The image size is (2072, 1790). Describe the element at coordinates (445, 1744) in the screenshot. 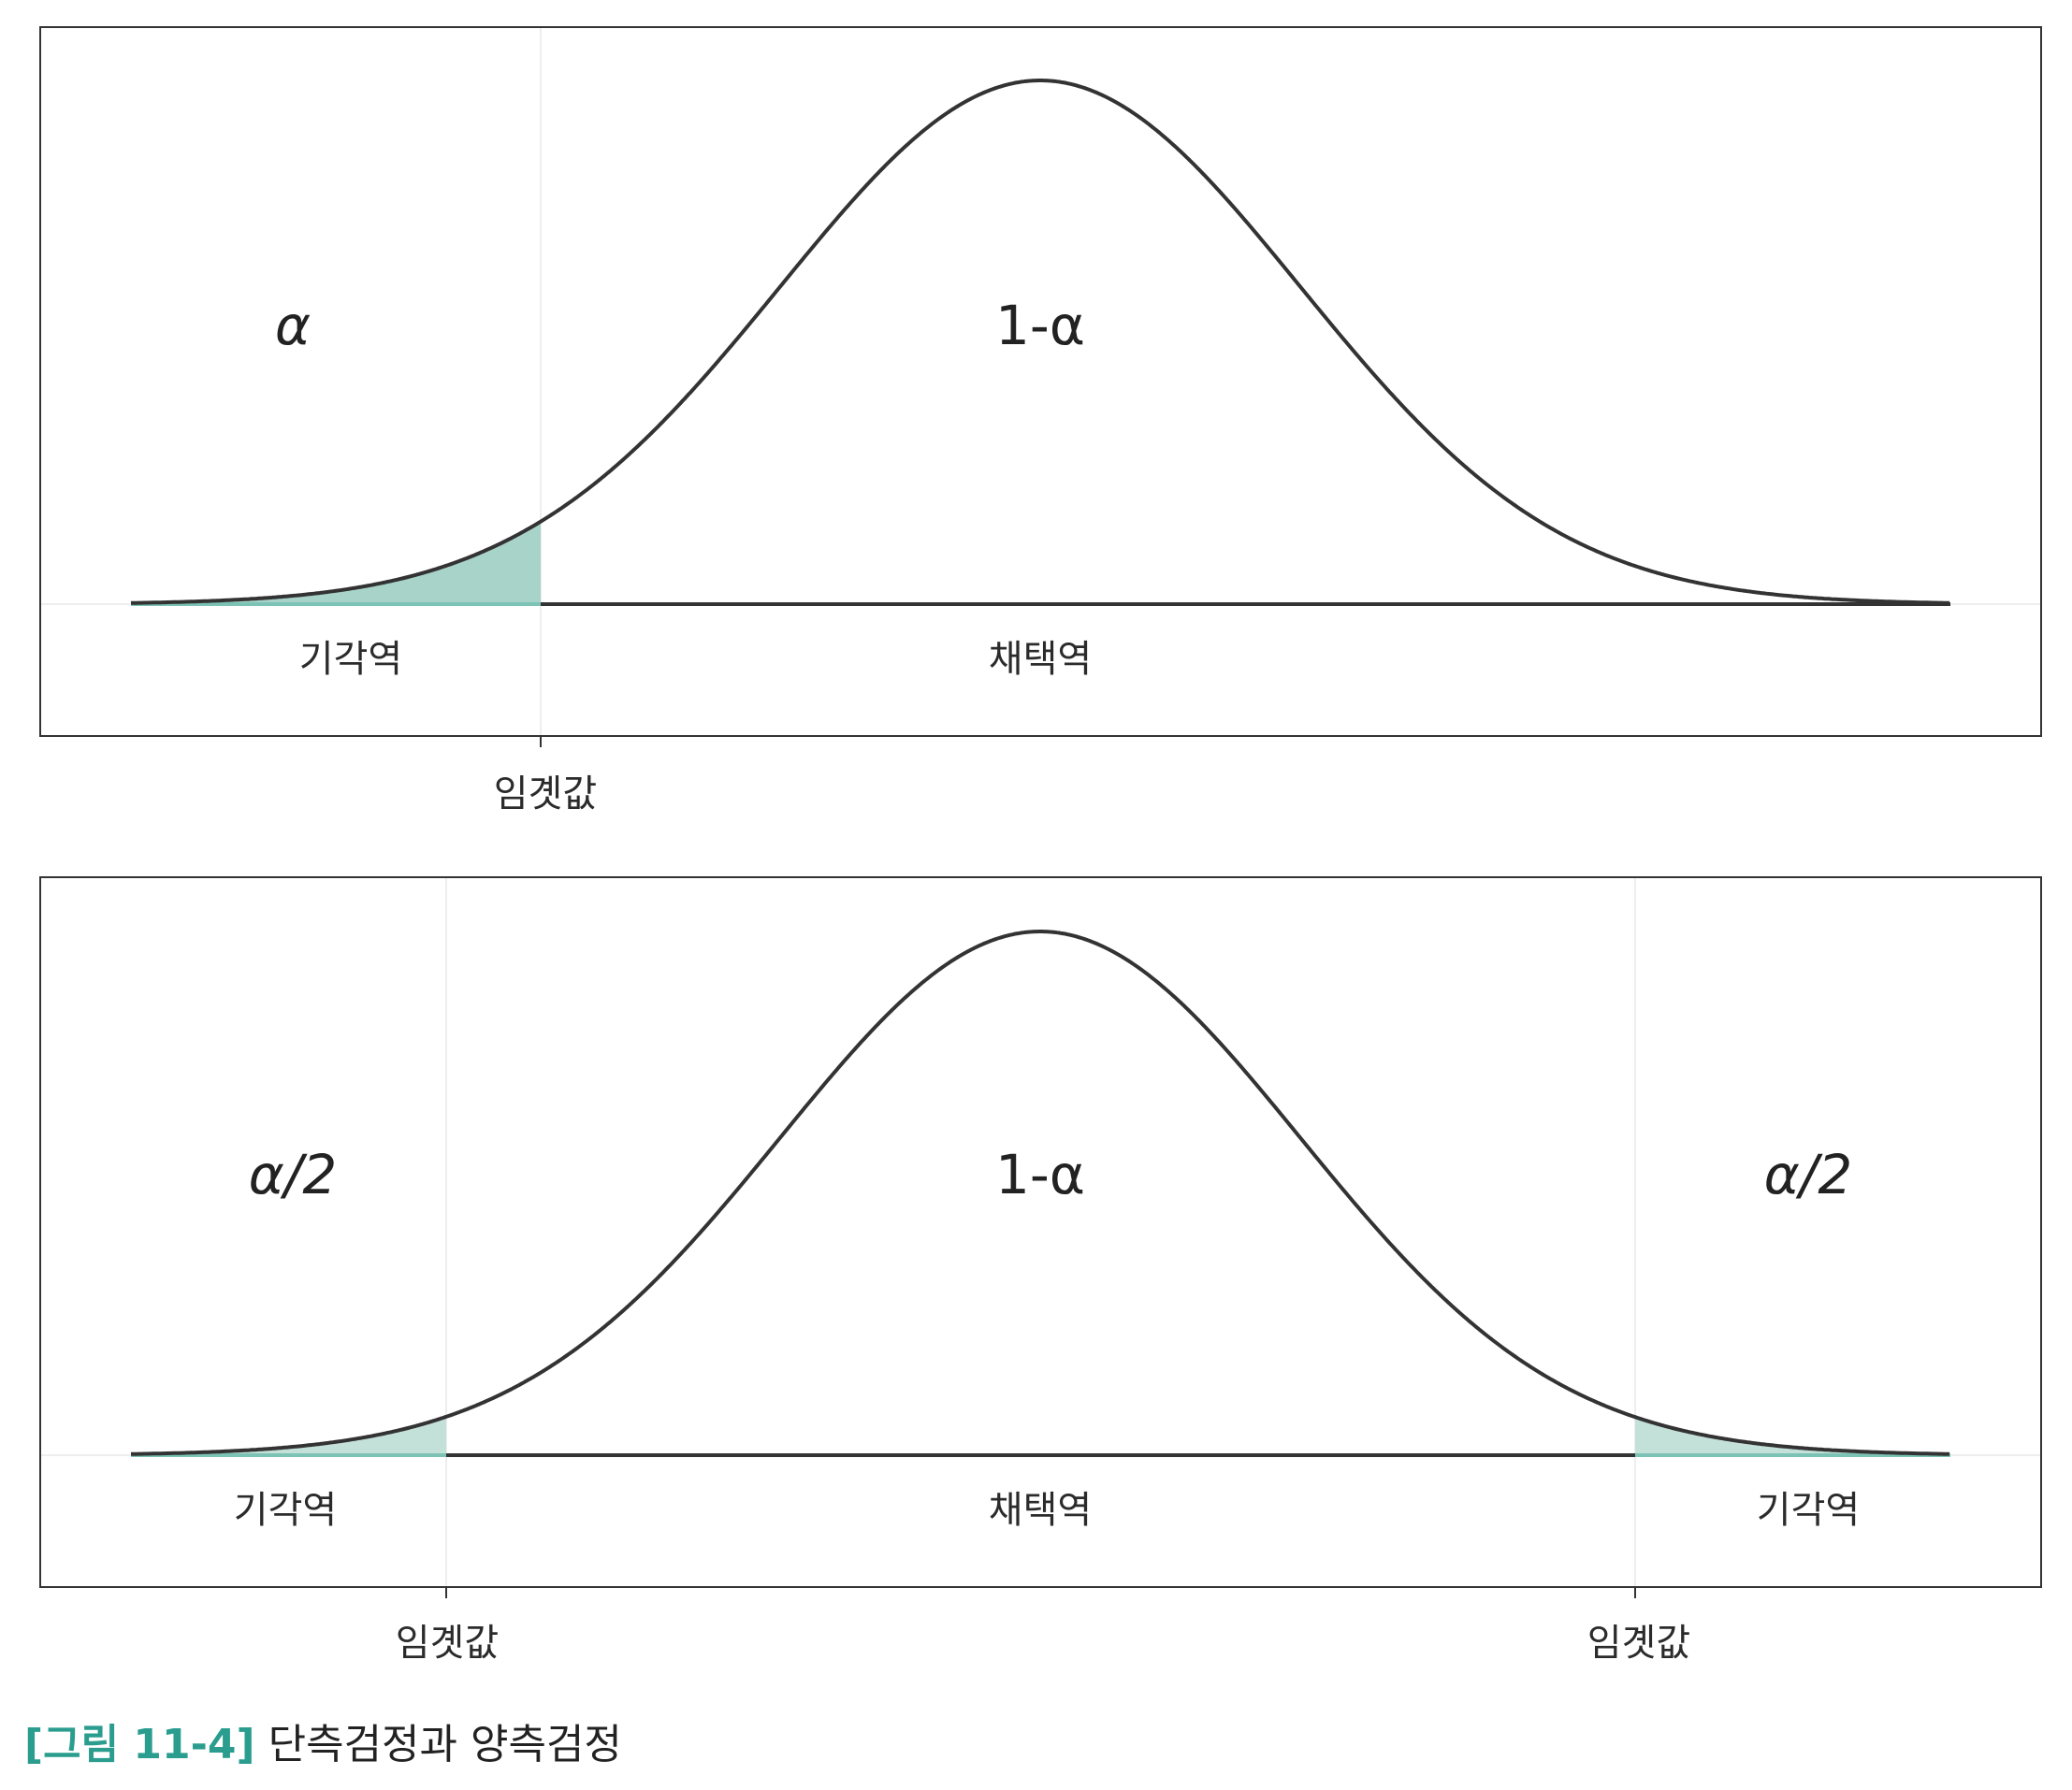

I see `figure-caption-text: 단측검정과 양측검정` at that location.